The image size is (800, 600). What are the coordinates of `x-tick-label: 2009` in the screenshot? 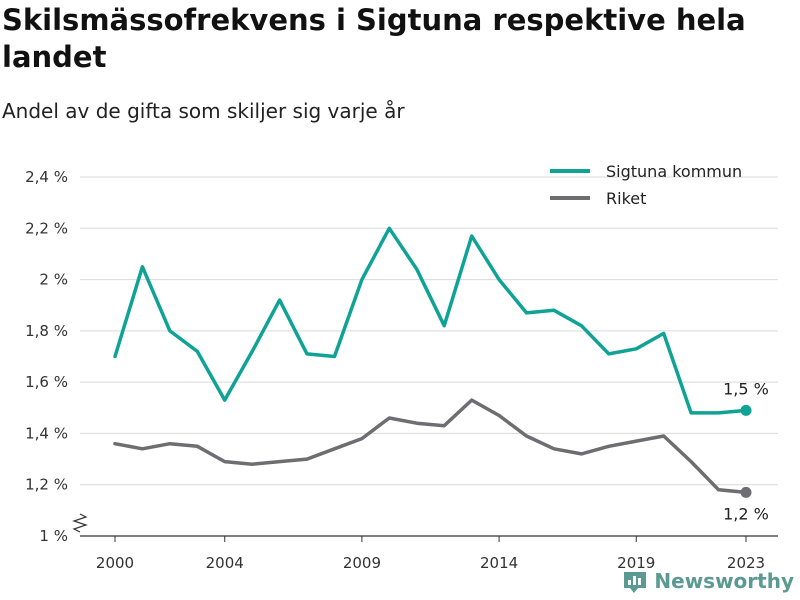 It's located at (362, 563).